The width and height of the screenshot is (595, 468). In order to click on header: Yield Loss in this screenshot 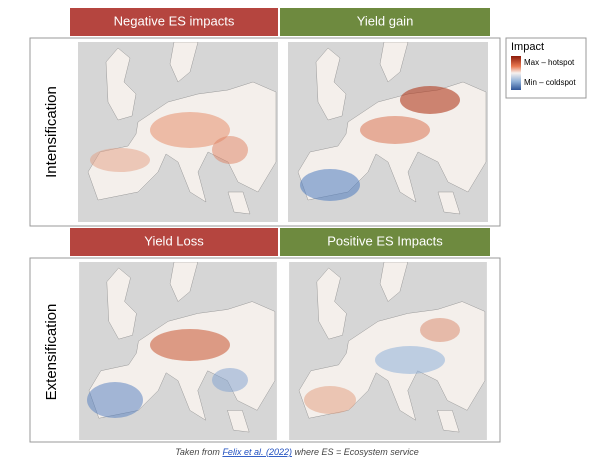, I will do `click(174, 240)`.